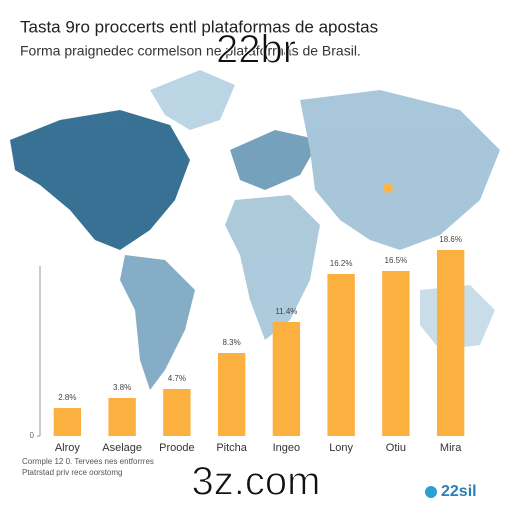  I want to click on x-tick-label: Alroy, so click(68, 448).